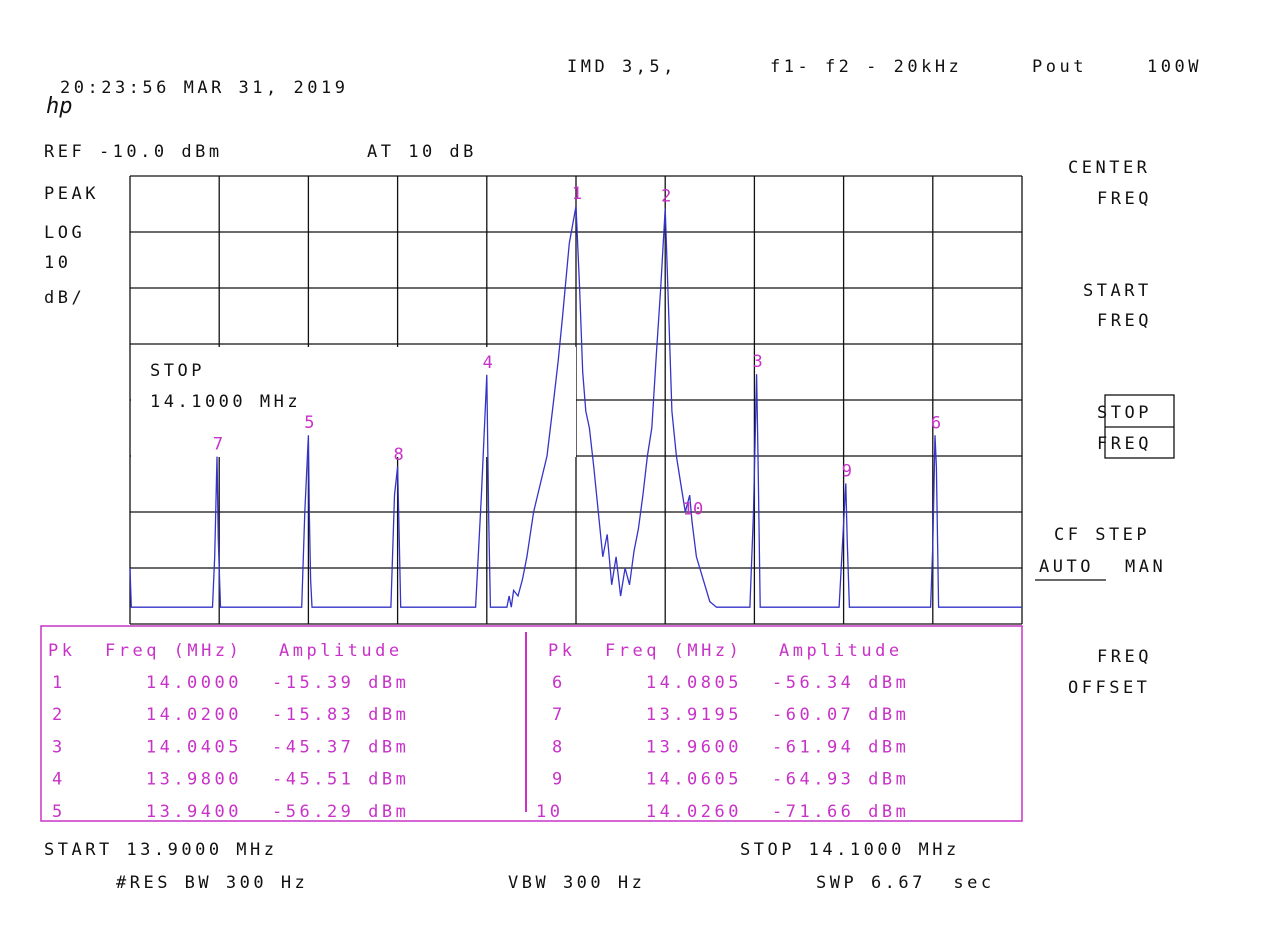  Describe the element at coordinates (340, 780) in the screenshot. I see `amplitude: -45.51 dBm` at that location.